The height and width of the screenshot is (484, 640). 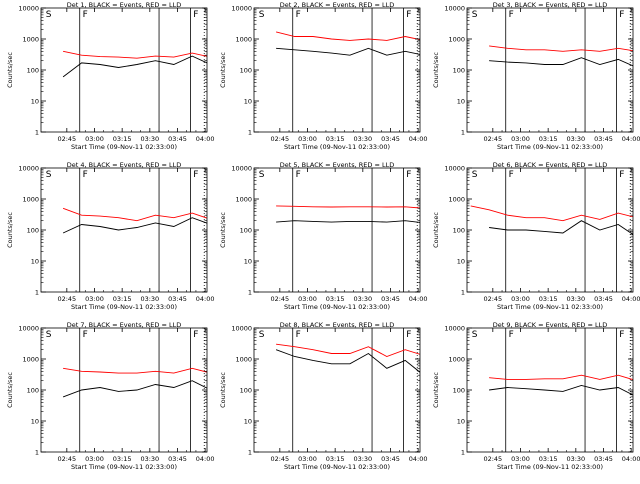 What do you see at coordinates (550, 325) in the screenshot?
I see `chart-title: Det 9, BLACK = Events, RED = LLD` at bounding box center [550, 325].